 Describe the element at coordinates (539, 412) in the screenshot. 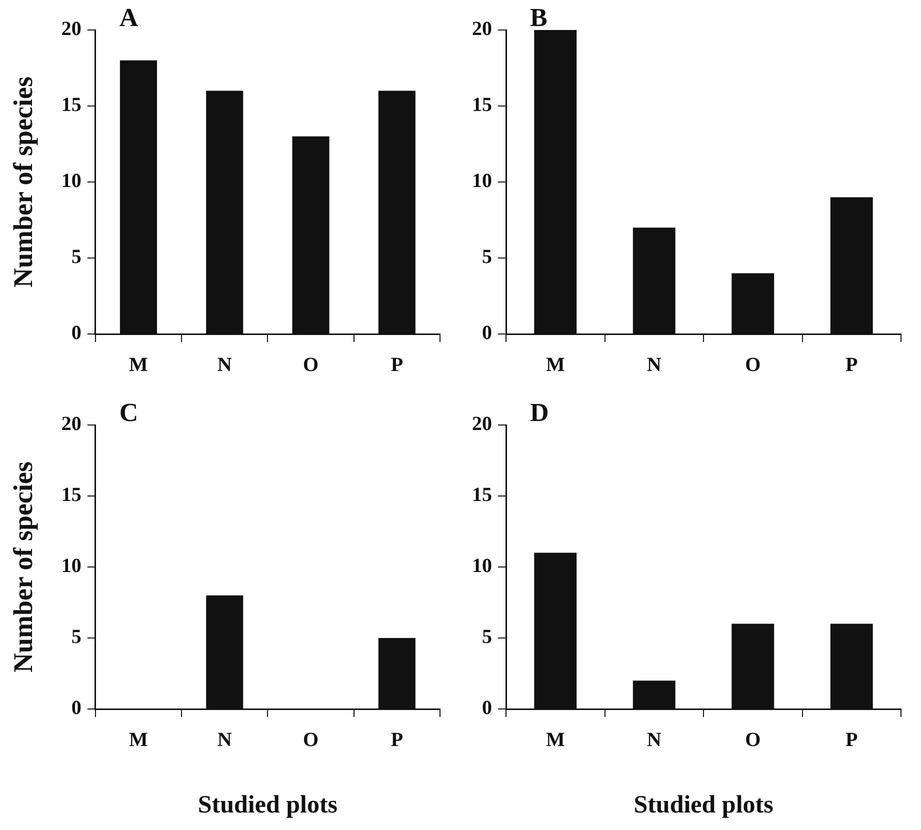

I see `chart-title: D` at that location.